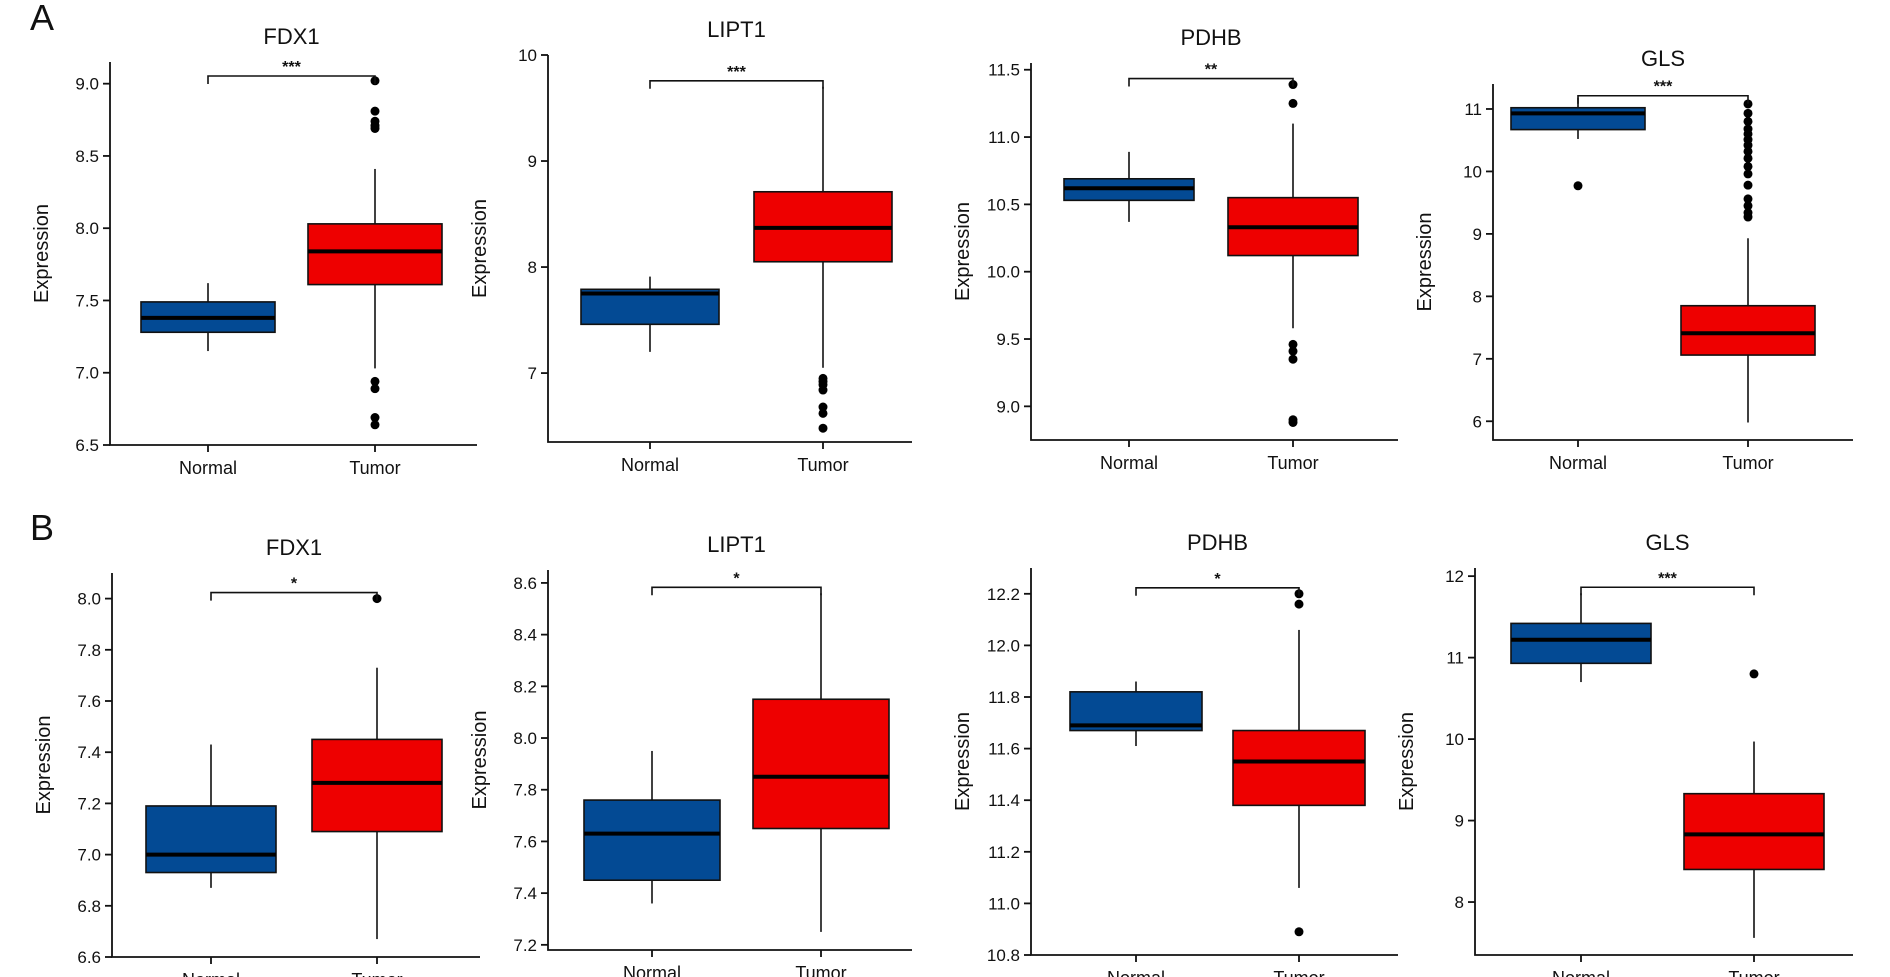 The image size is (1890, 977). I want to click on y-tick-label: 11.4, so click(1004, 800).